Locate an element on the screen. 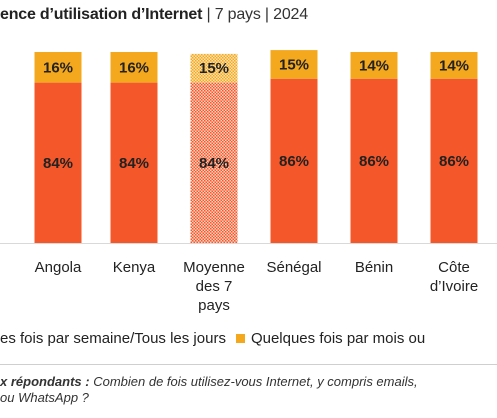  data-label-monthly-4: 15% is located at coordinates (294, 64).